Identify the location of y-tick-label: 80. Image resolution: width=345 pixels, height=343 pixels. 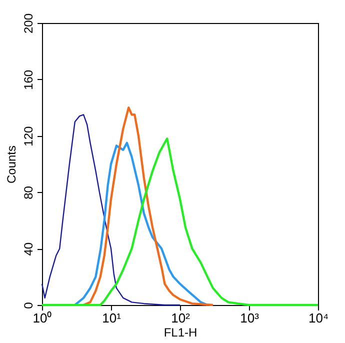
(29, 193).